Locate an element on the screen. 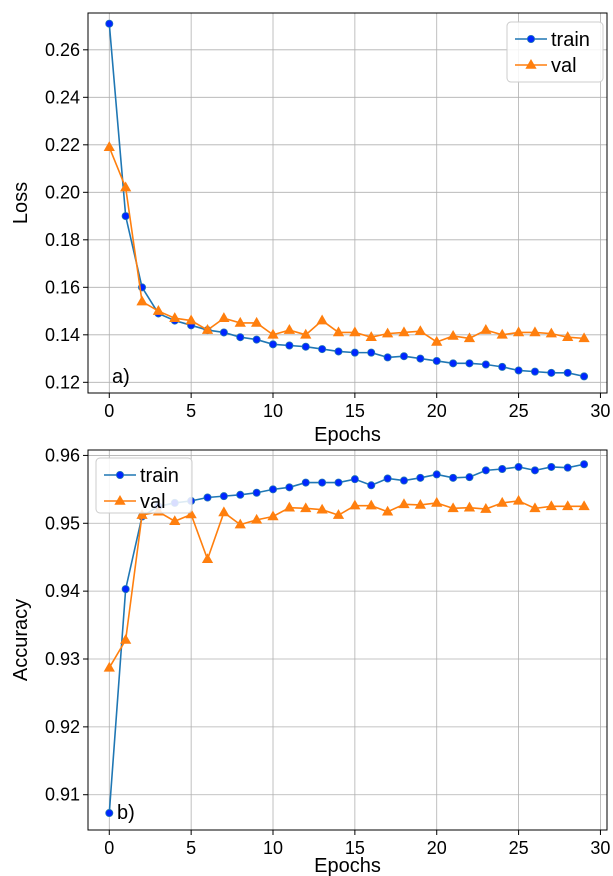 This screenshot has height=876, width=613. y-tick-label: 0.92 is located at coordinates (62, 727).